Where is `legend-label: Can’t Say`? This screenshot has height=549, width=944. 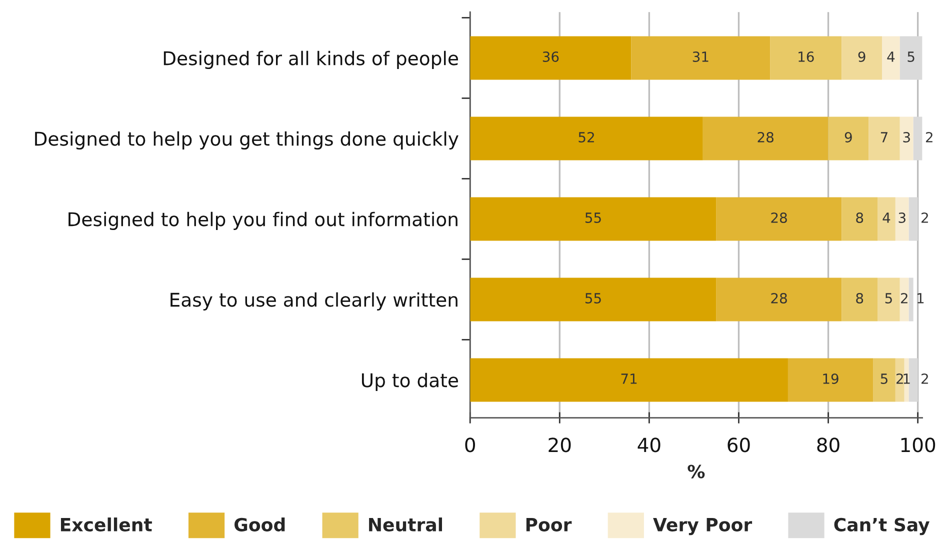 legend-label: Can’t Say is located at coordinates (882, 527).